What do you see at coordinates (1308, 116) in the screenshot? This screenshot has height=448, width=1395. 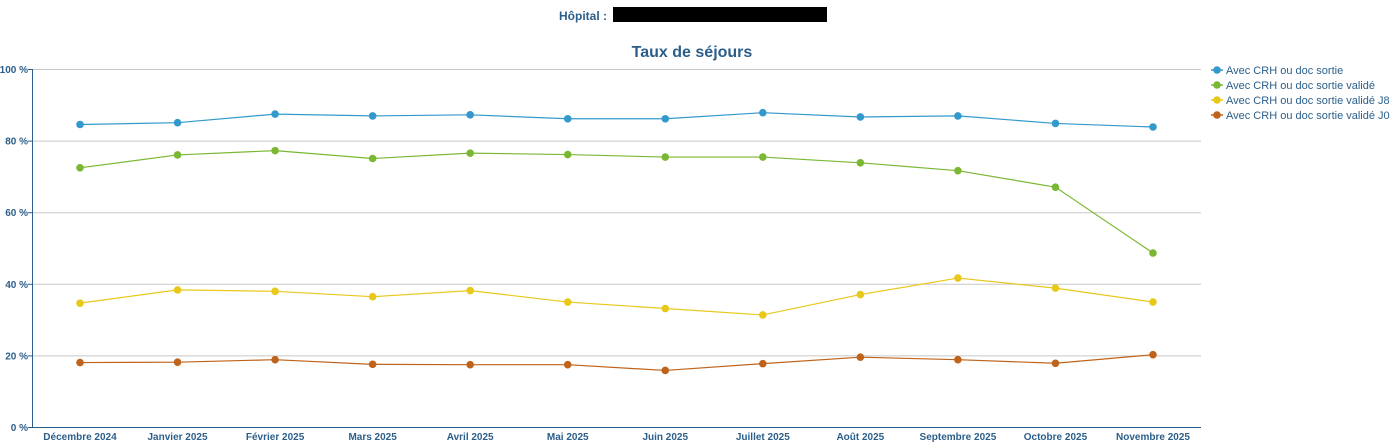 I see `legend-label: Avec CRH ou doc sortie validé J0` at bounding box center [1308, 116].